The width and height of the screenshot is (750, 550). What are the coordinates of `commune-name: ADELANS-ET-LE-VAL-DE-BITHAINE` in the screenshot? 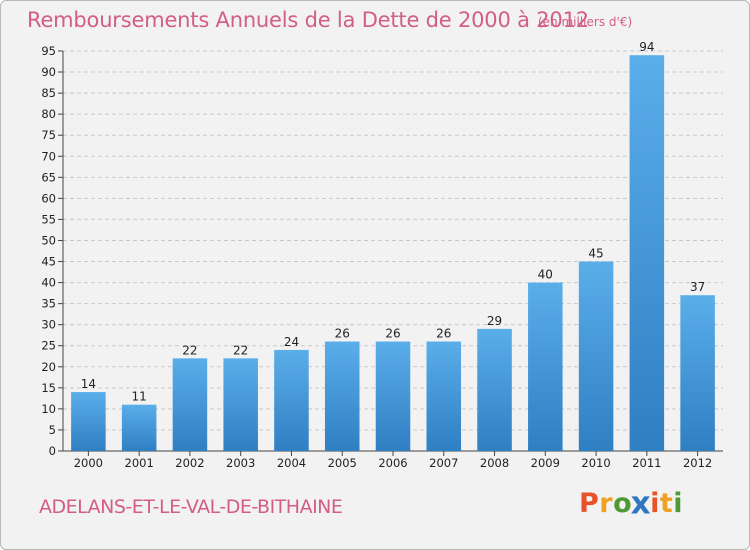 It's located at (191, 507).